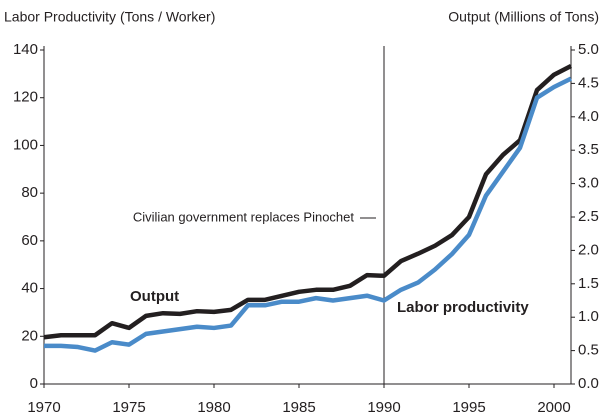 Image resolution: width=604 pixels, height=416 pixels. What do you see at coordinates (588, 316) in the screenshot?
I see `y2-tick-label: 1.0` at bounding box center [588, 316].